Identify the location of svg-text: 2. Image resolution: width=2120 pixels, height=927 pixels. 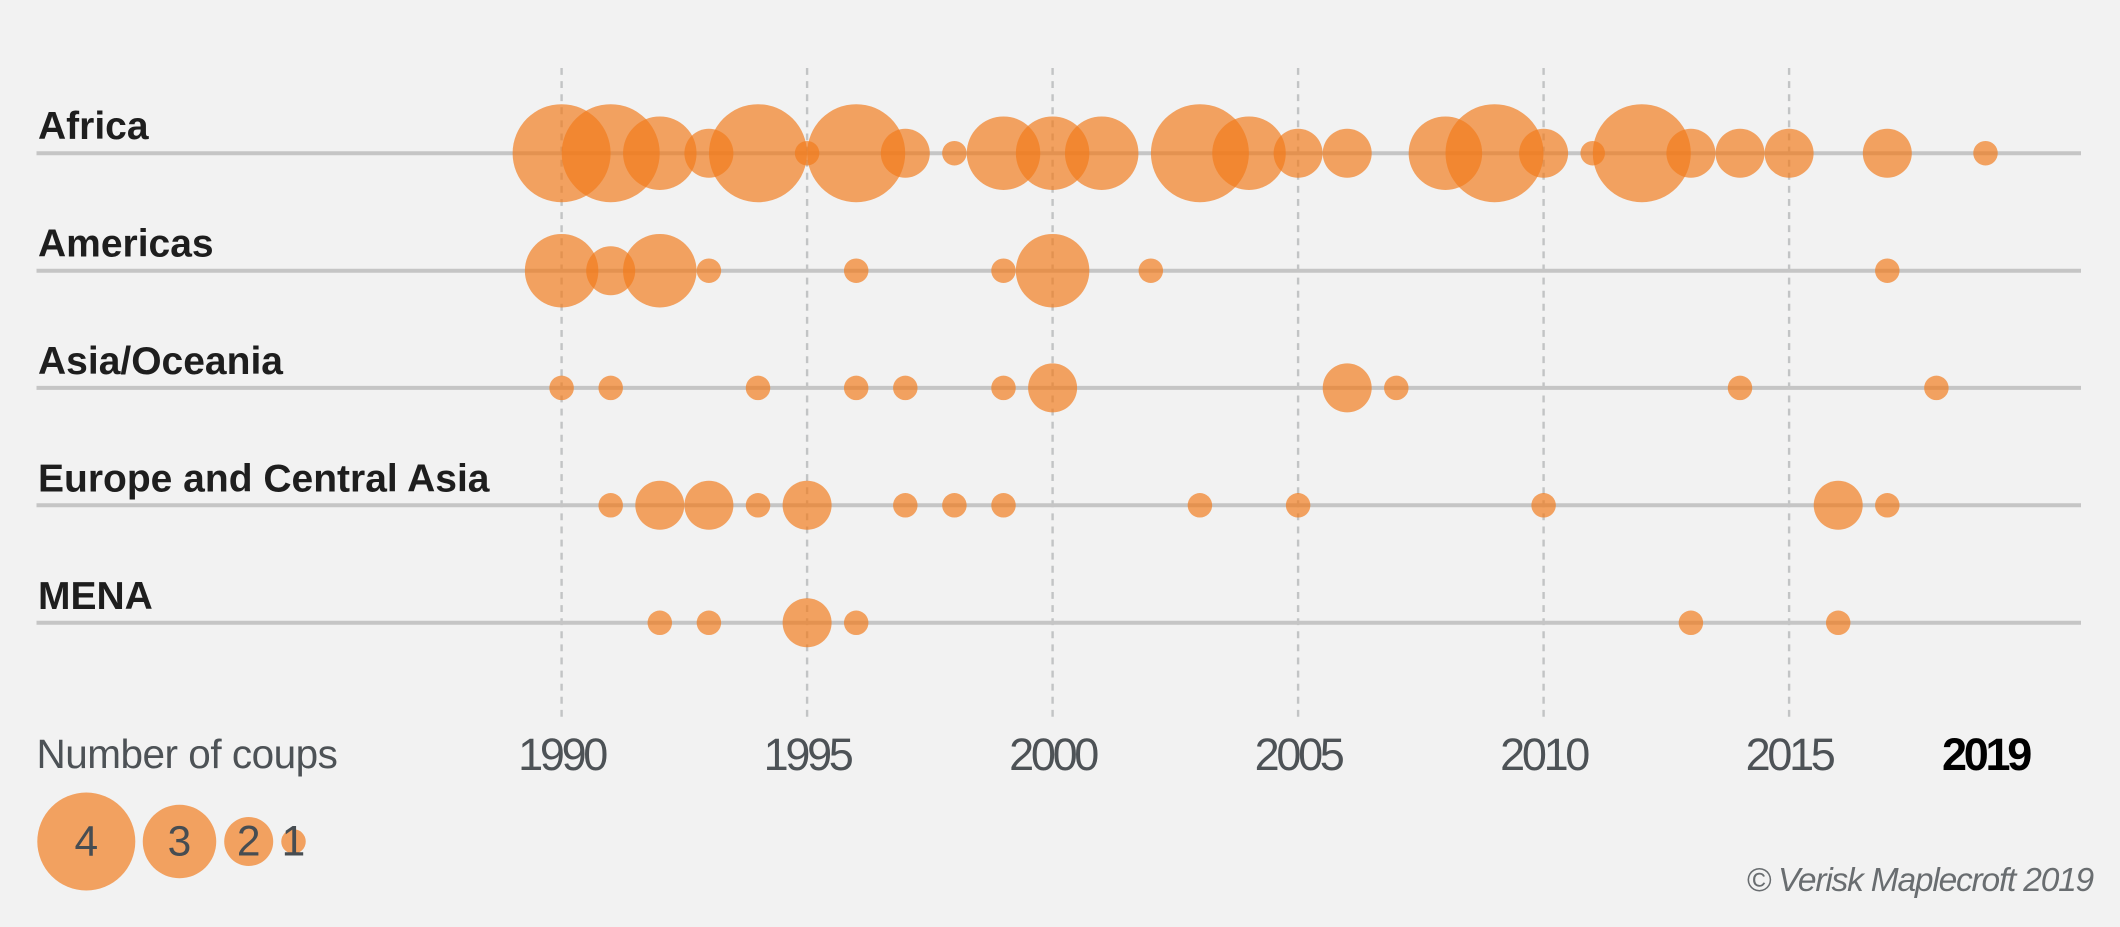
(249, 842).